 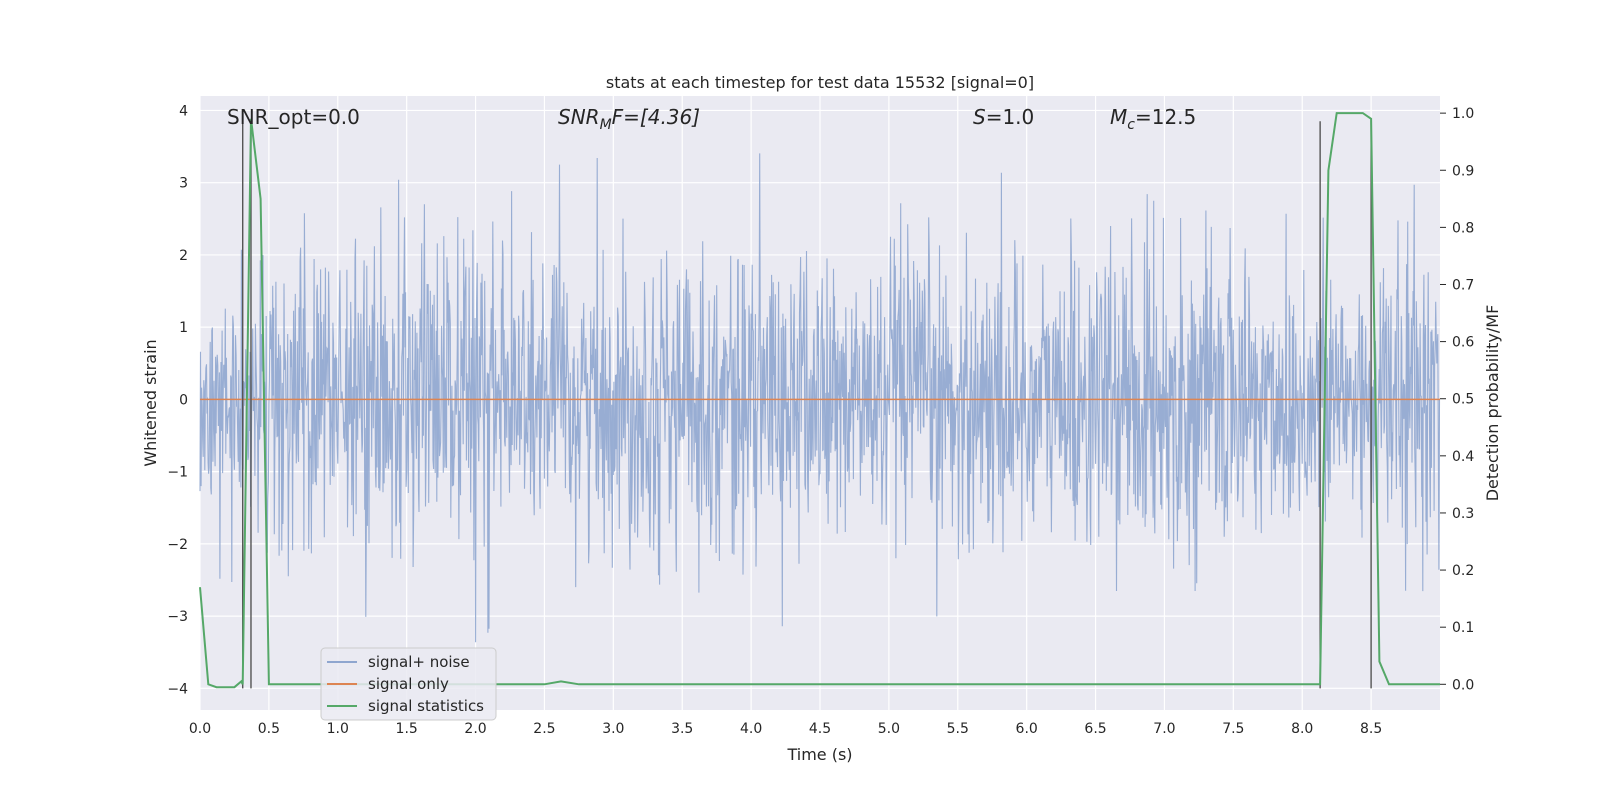 I want to click on x-tick-label-8: 4.0, so click(x=751, y=729).